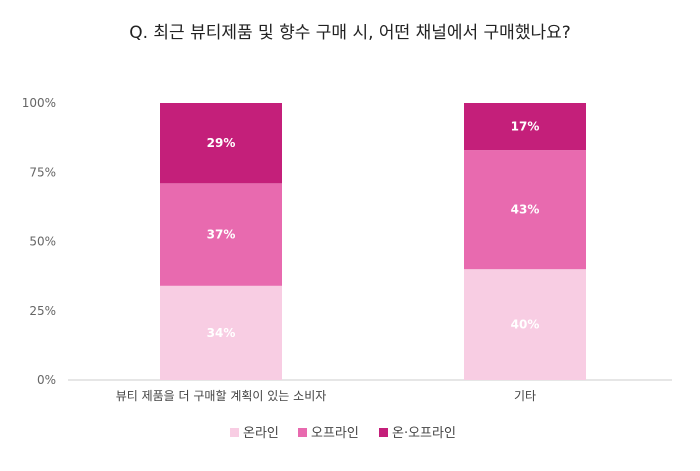 Image resolution: width=700 pixels, height=471 pixels. I want to click on chart-title: Q. 최근 뷰티제품 및 향수 구매 시, 어떤 채널에서 구매했나요?, so click(350, 33).